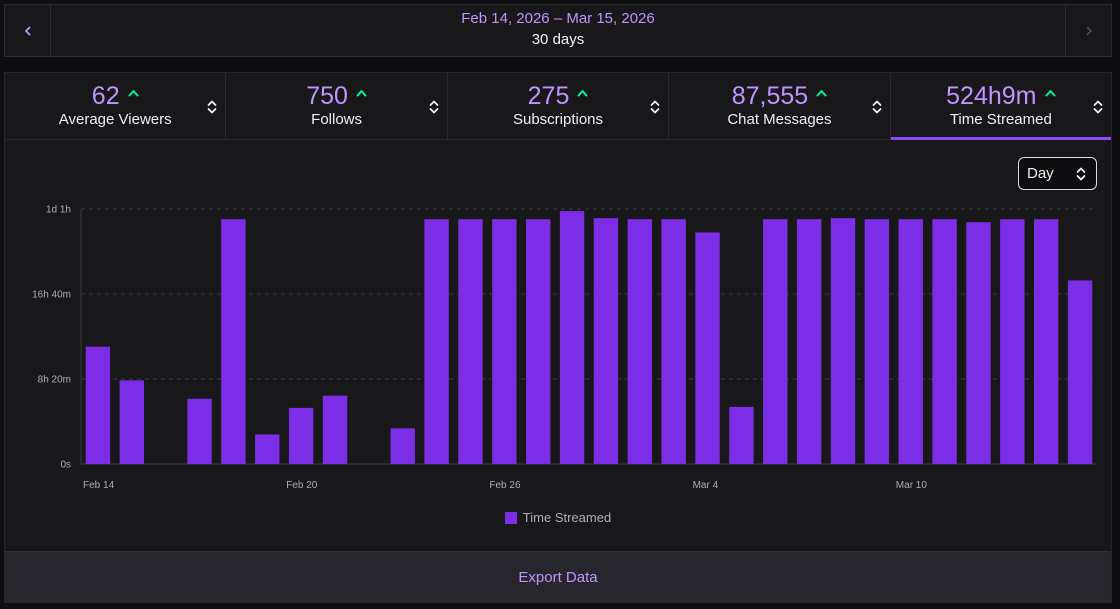  I want to click on previous-period-button, so click(28, 30).